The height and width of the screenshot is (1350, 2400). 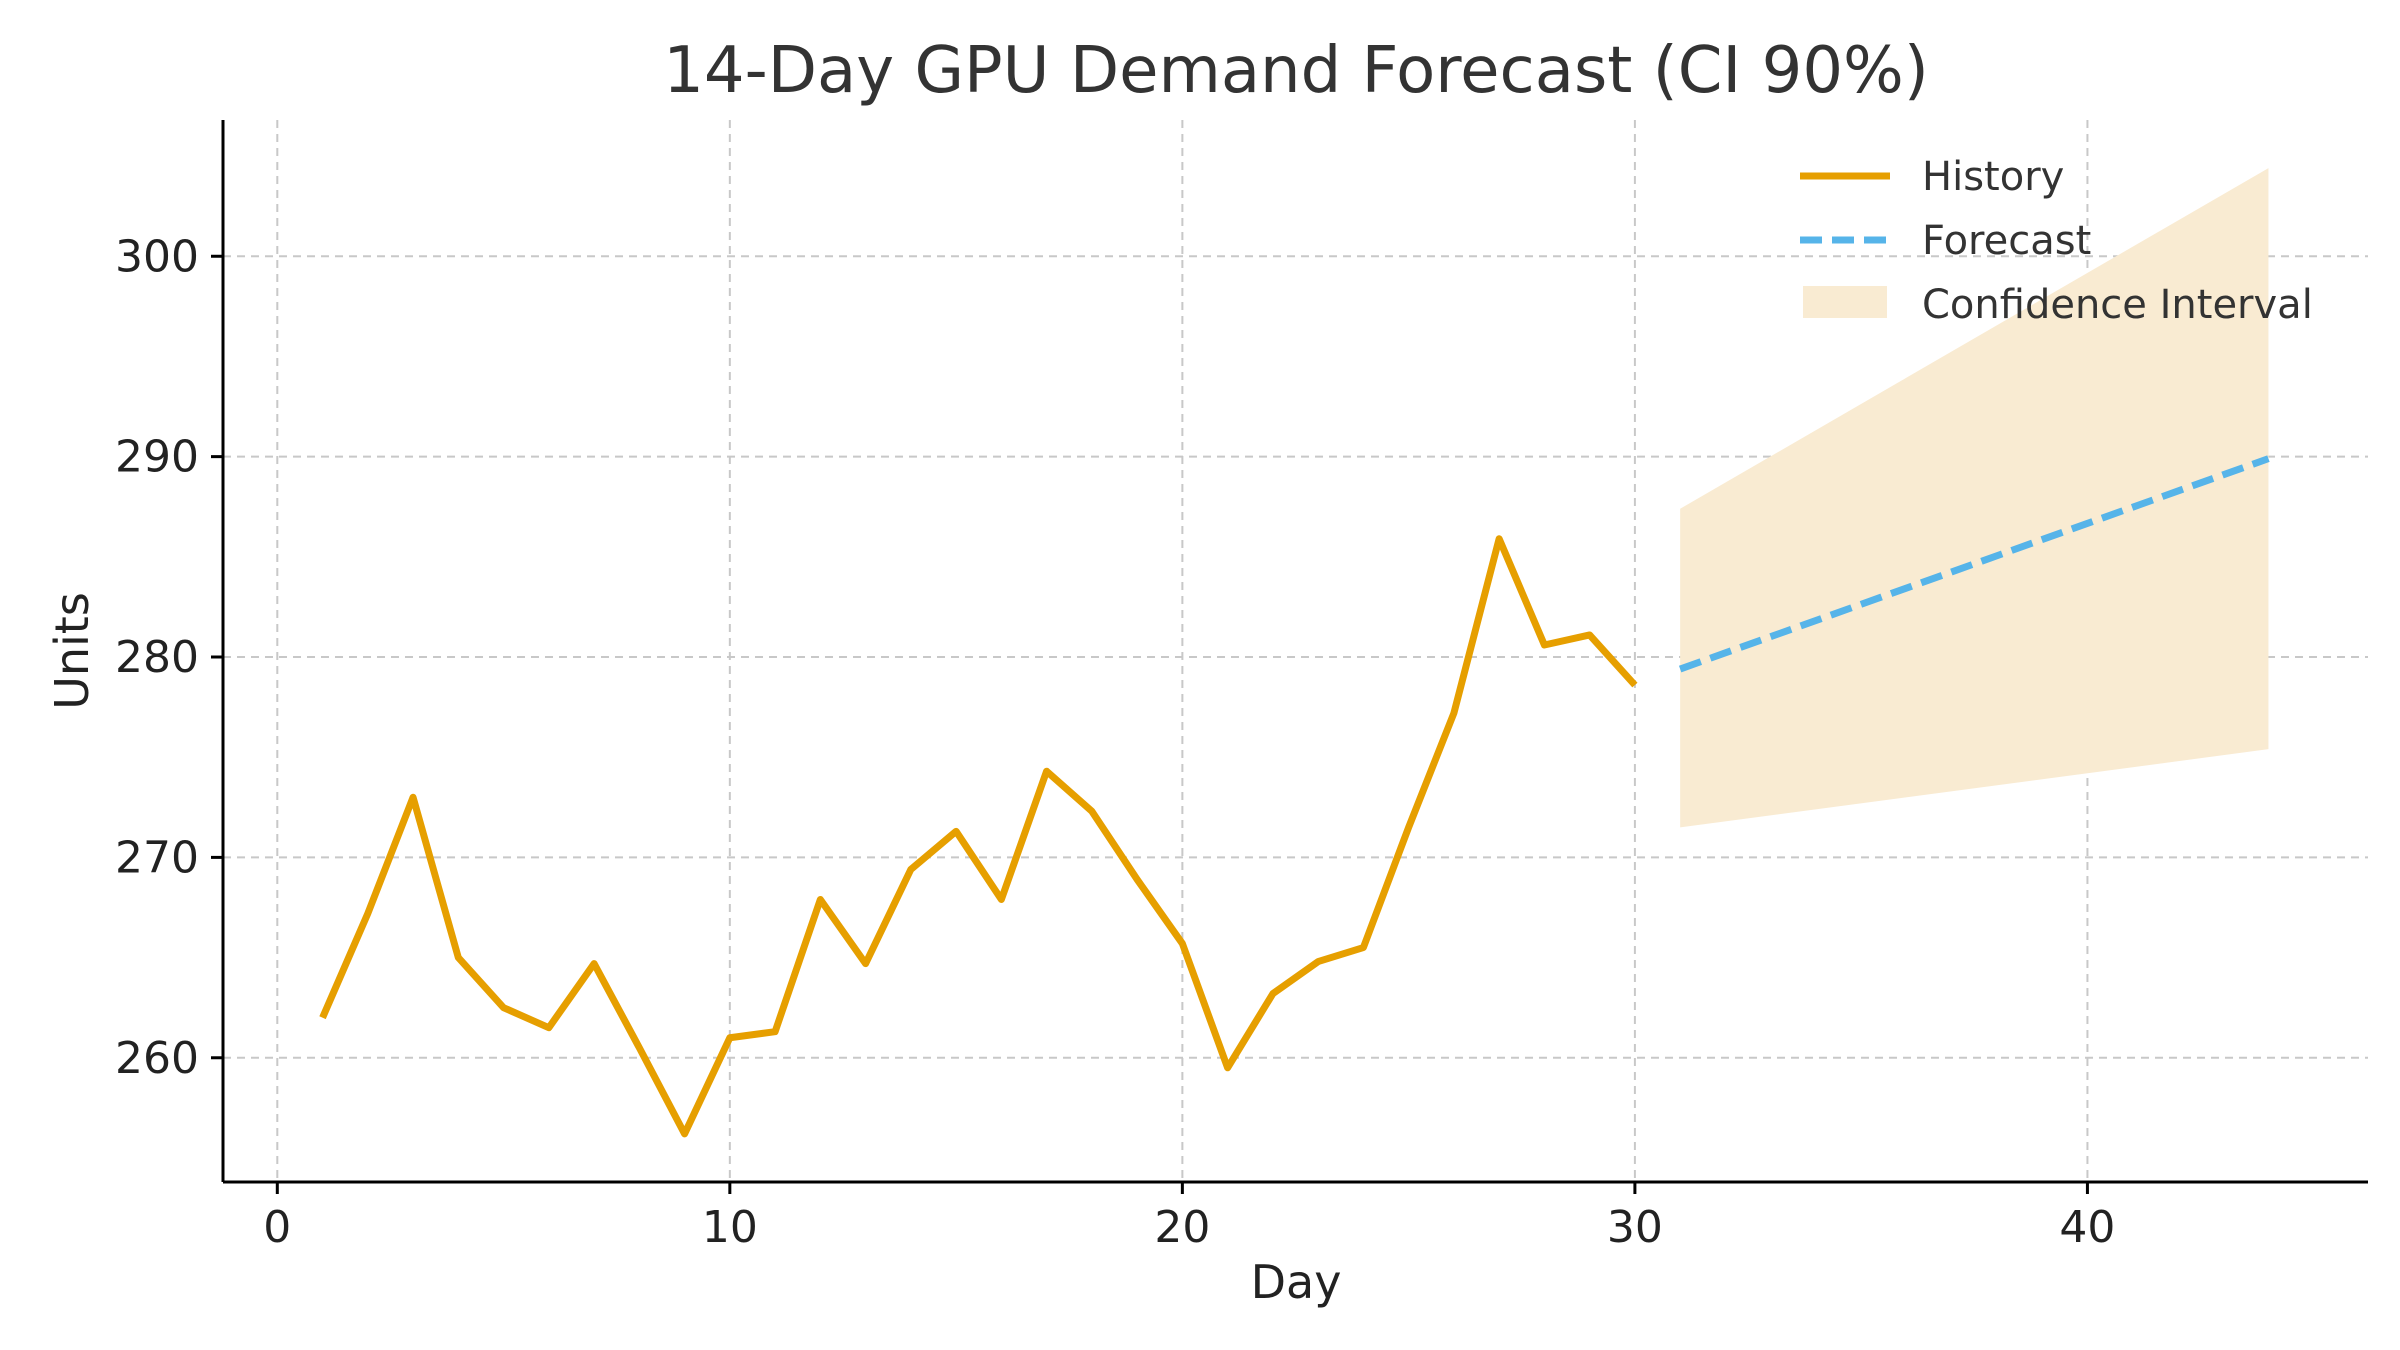 I want to click on y-tick-label: 260, so click(x=157, y=1058).